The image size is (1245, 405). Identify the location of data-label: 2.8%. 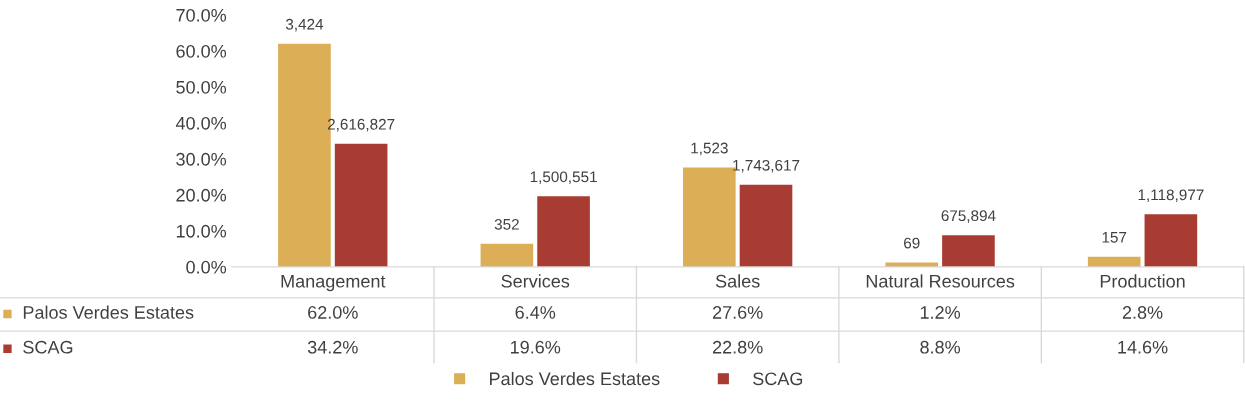
(1142, 312).